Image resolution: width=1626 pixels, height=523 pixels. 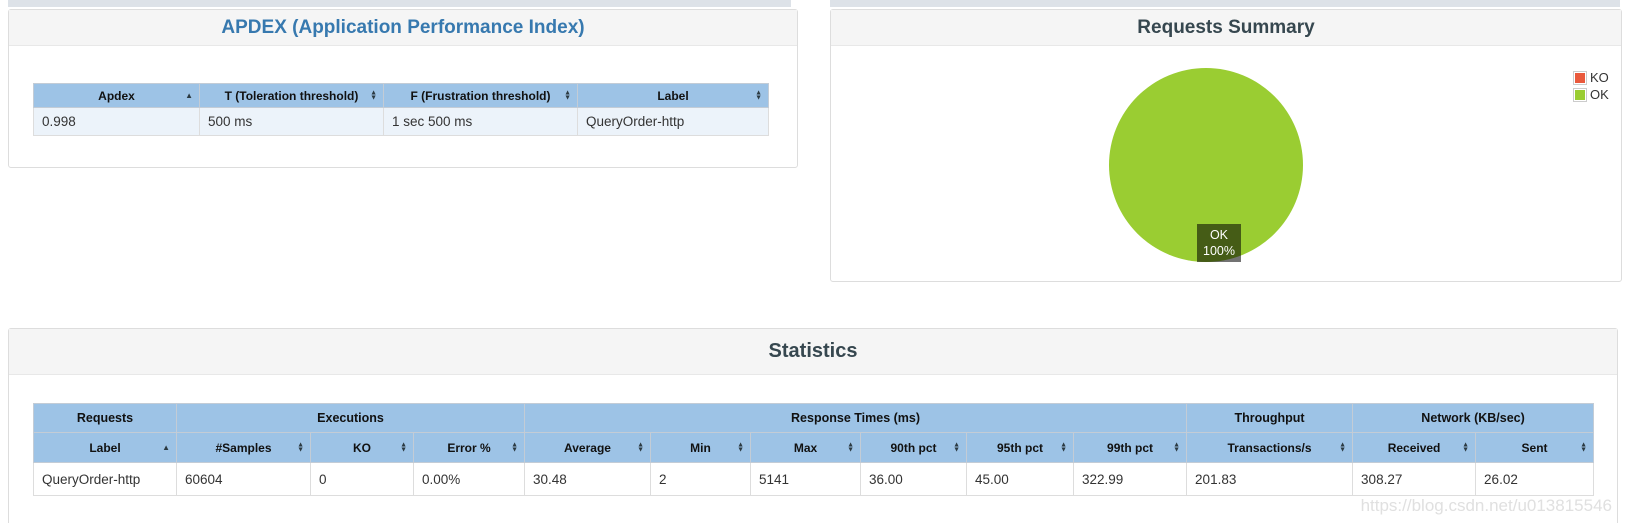 I want to click on column-header-samples: #Samples ▲ ▼, so click(x=243, y=447).